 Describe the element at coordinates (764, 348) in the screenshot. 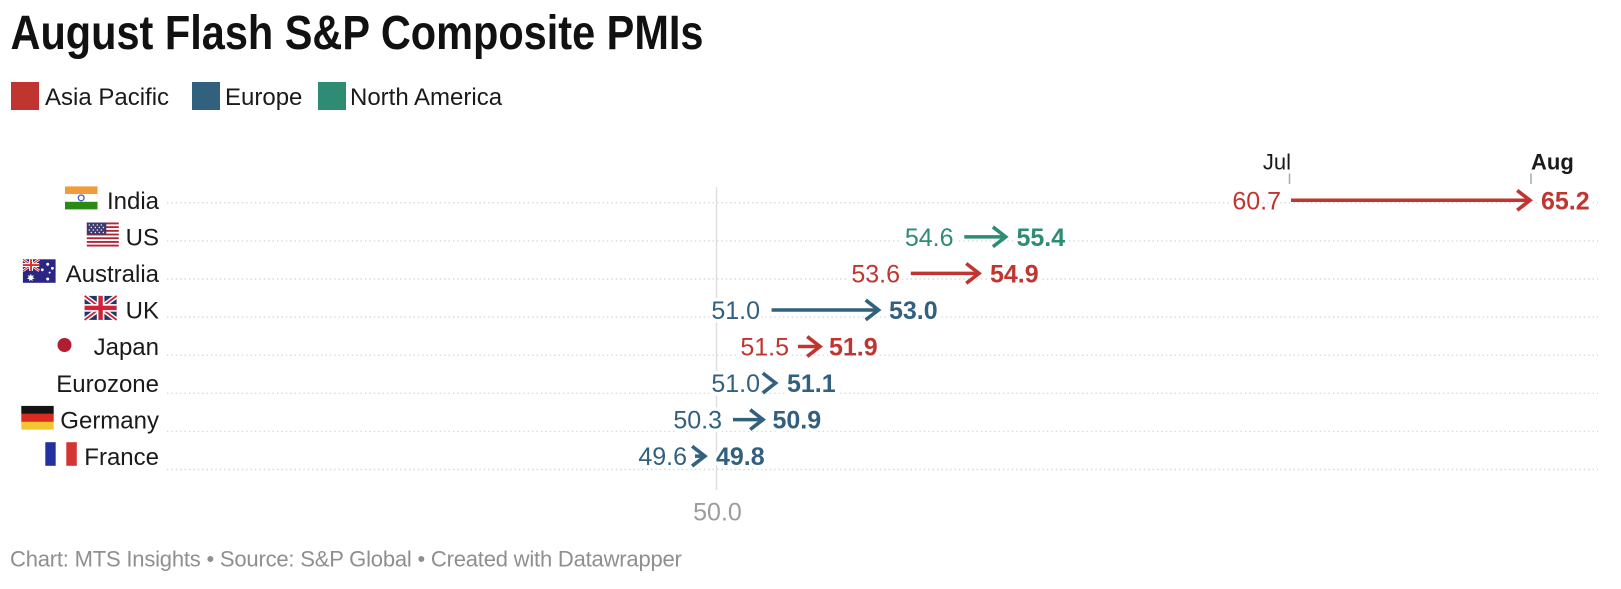

I see `svg-text: 51.5` at that location.